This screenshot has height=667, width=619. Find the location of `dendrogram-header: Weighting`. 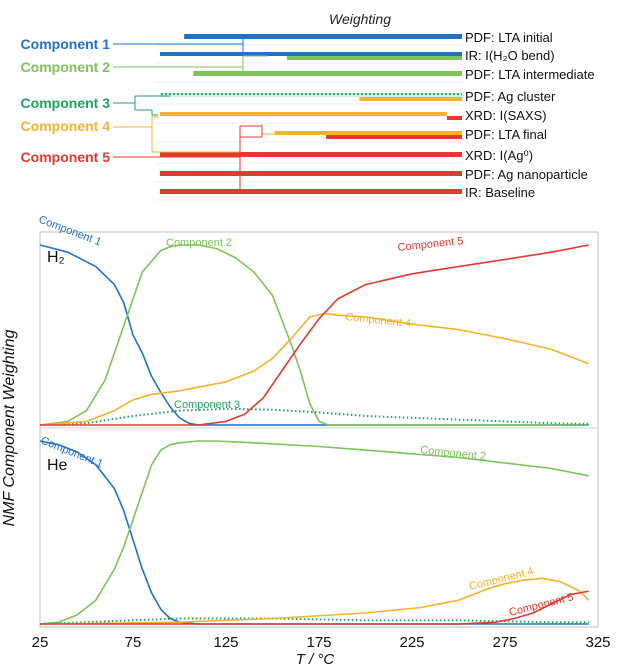

dendrogram-header: Weighting is located at coordinates (360, 19).